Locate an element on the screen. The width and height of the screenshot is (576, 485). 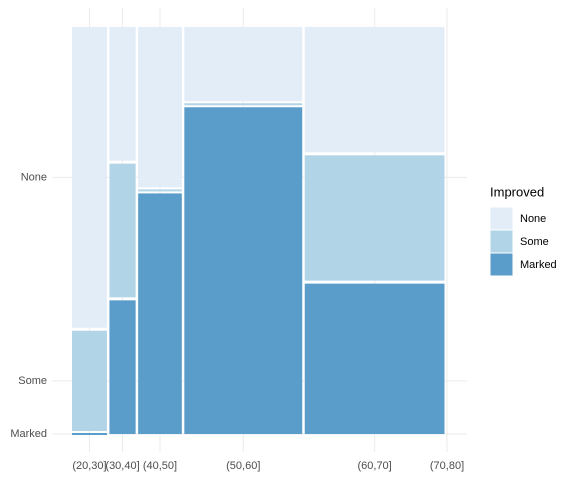
x-tick-label: (60,70] is located at coordinates (374, 466).